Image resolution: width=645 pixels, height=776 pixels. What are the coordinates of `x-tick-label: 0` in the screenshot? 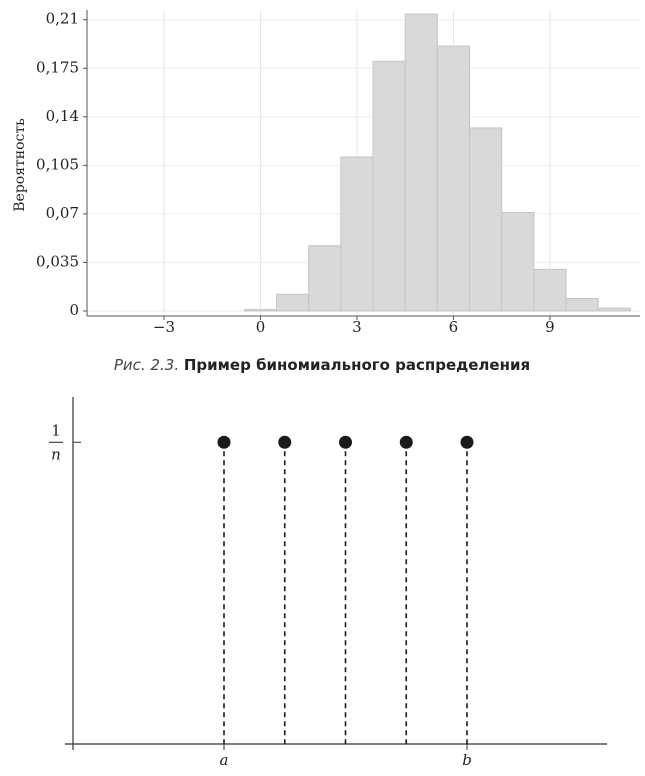 It's located at (261, 327).